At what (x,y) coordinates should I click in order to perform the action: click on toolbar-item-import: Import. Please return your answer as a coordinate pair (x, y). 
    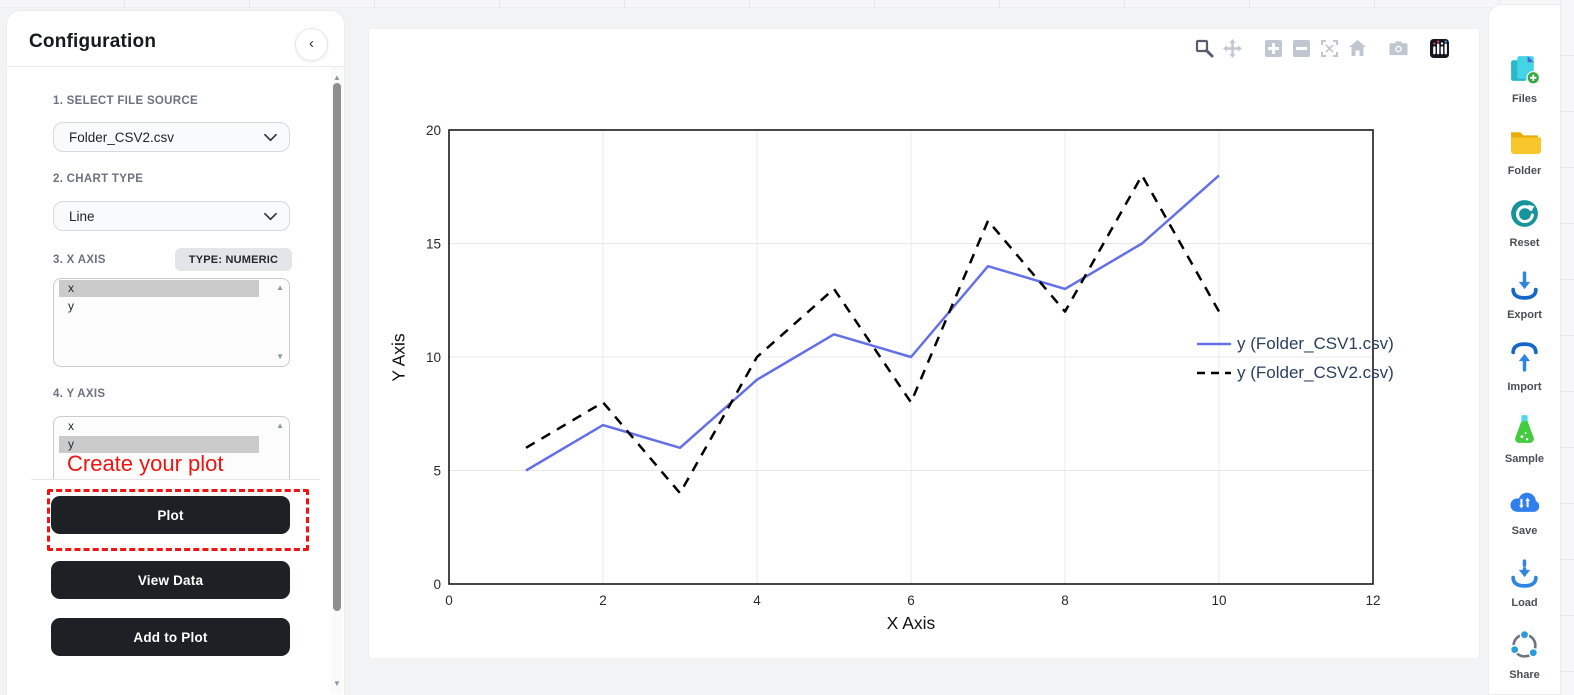
    Looking at the image, I should click on (1524, 367).